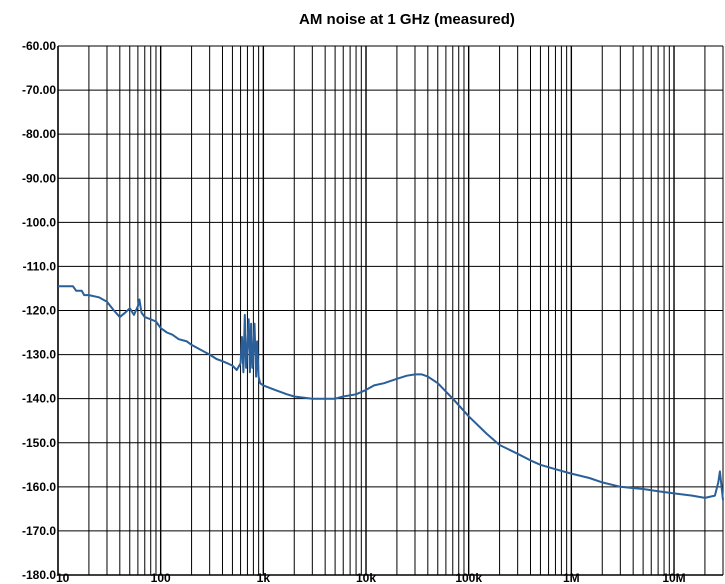 The image size is (725, 584). Describe the element at coordinates (673, 577) in the screenshot. I see `x-tick-label: 10M` at that location.